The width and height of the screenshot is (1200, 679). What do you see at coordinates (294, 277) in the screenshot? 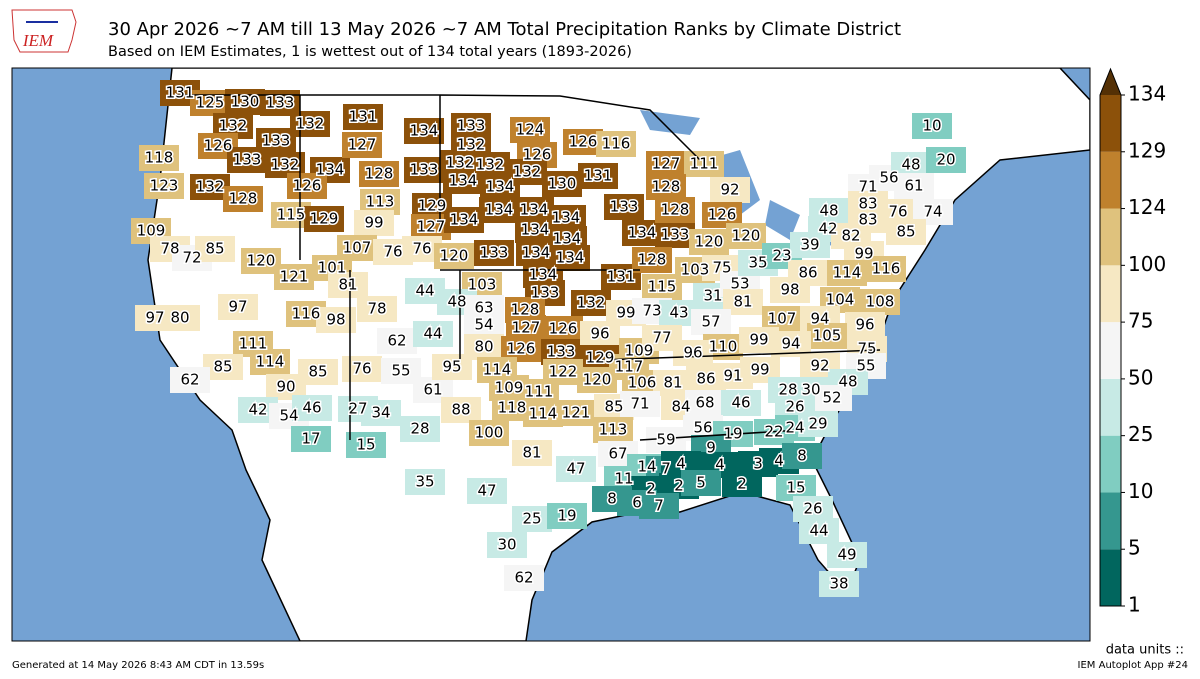
I see `district-rank: 121` at bounding box center [294, 277].